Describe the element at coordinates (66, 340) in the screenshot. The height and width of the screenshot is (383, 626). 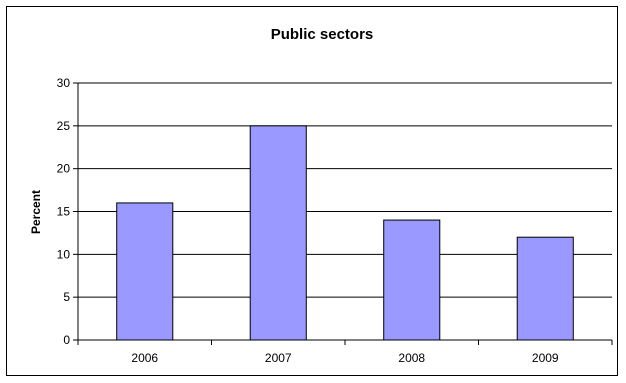
I see `y-tick-label-0: 0` at that location.